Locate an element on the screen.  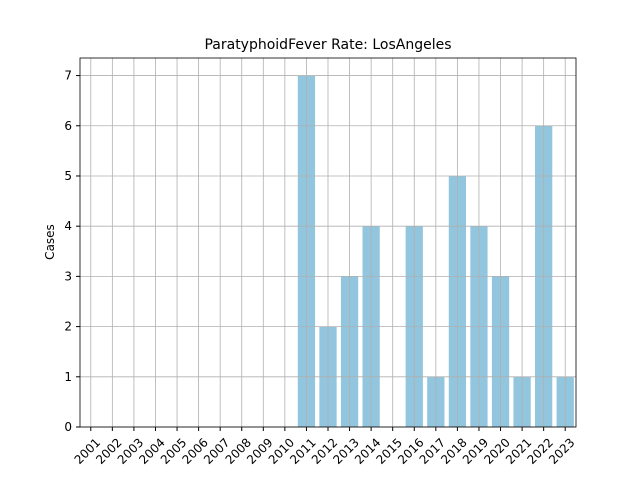
y-tick-label: 3 is located at coordinates (68, 276).